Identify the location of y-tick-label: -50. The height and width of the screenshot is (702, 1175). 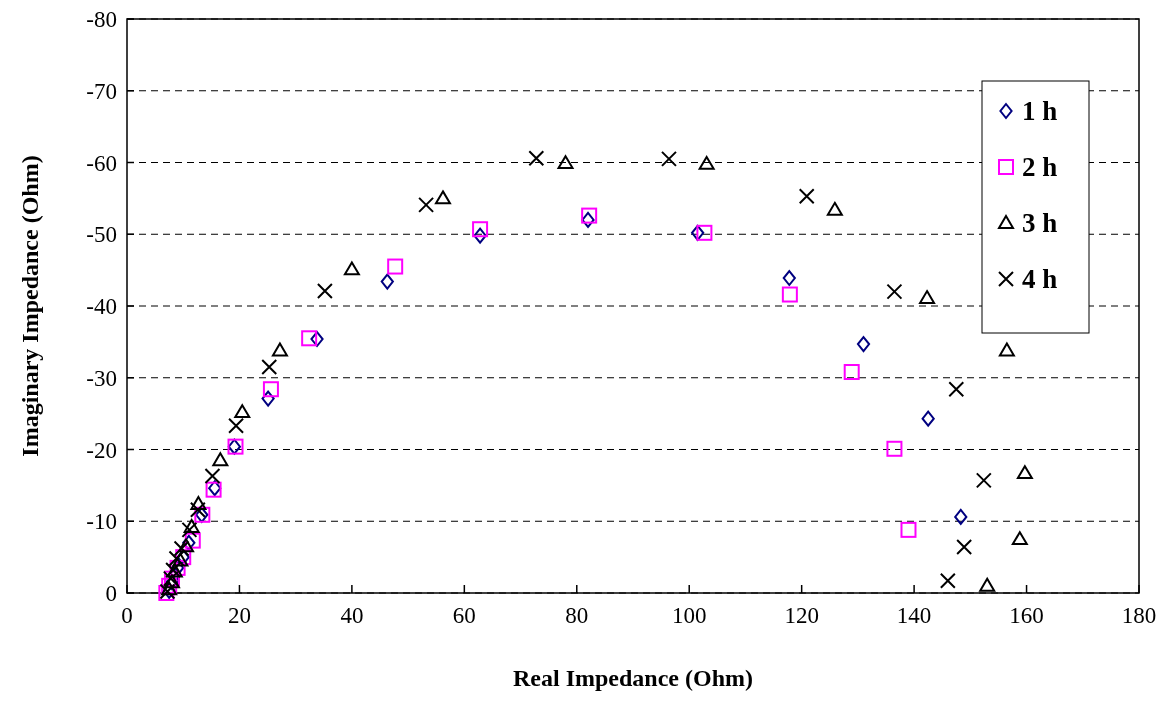
(101, 235).